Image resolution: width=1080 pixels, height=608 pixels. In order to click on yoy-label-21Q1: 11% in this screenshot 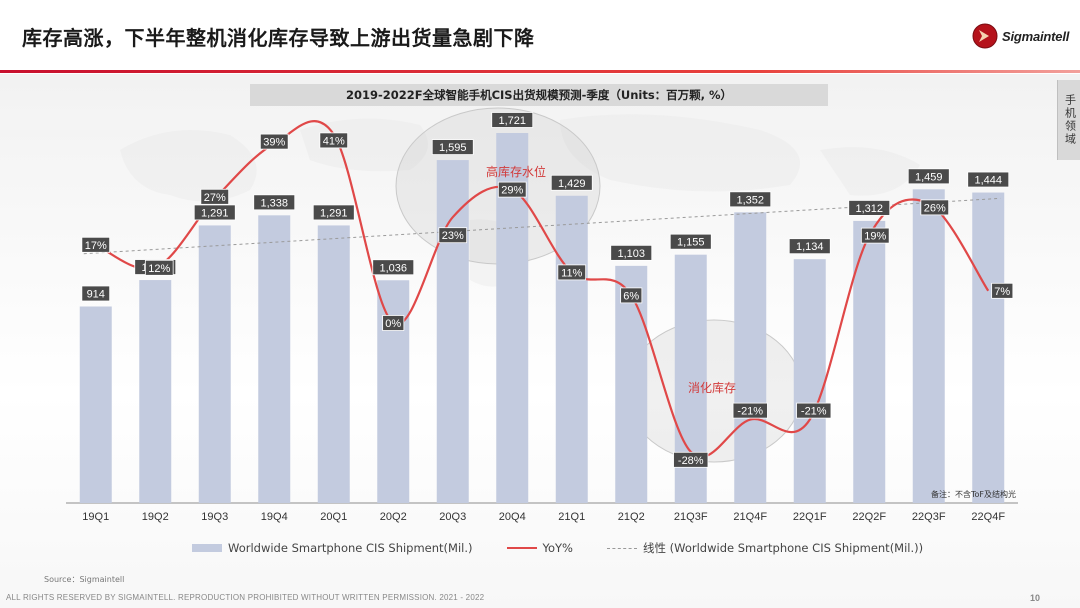, I will do `click(572, 272)`.